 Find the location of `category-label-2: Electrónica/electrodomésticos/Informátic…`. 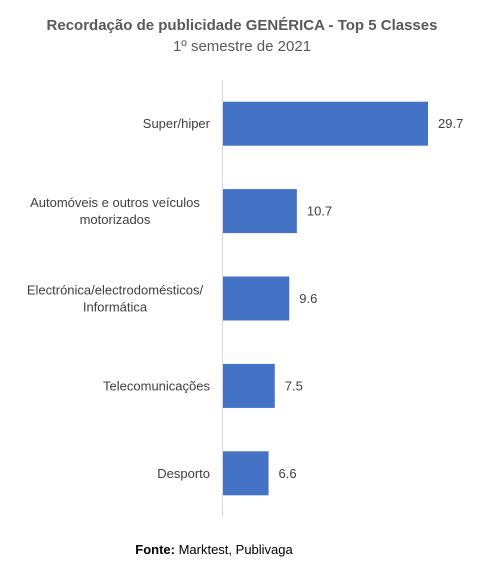

category-label-2: Electrónica/electrodomésticos/Informátic… is located at coordinates (115, 299).